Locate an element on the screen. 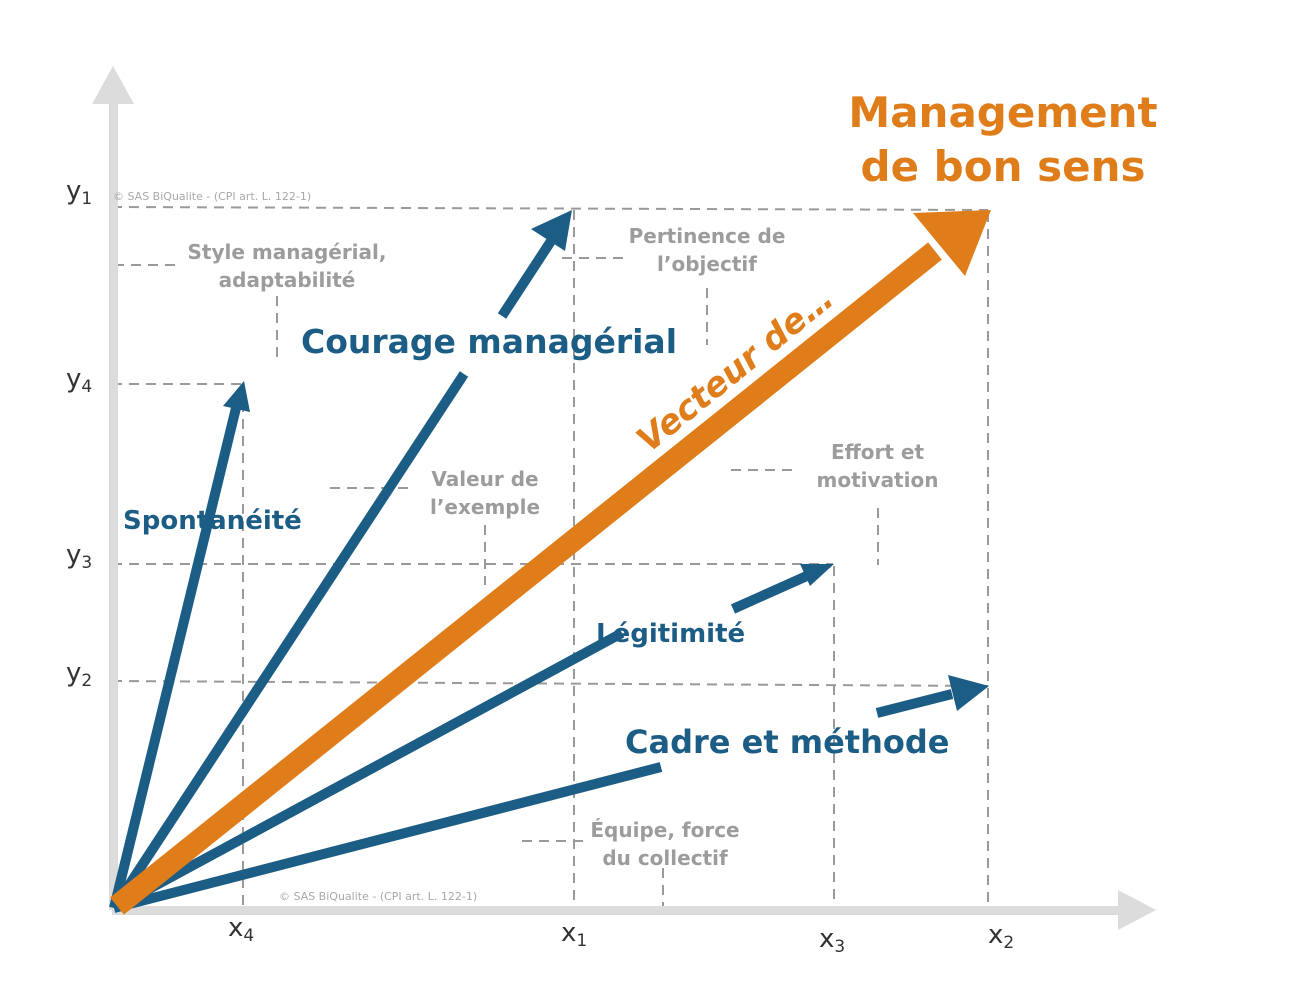 Image resolution: width=1299 pixels, height=1003 pixels. note-equipe: Équipe, force du collectif is located at coordinates (665, 844).